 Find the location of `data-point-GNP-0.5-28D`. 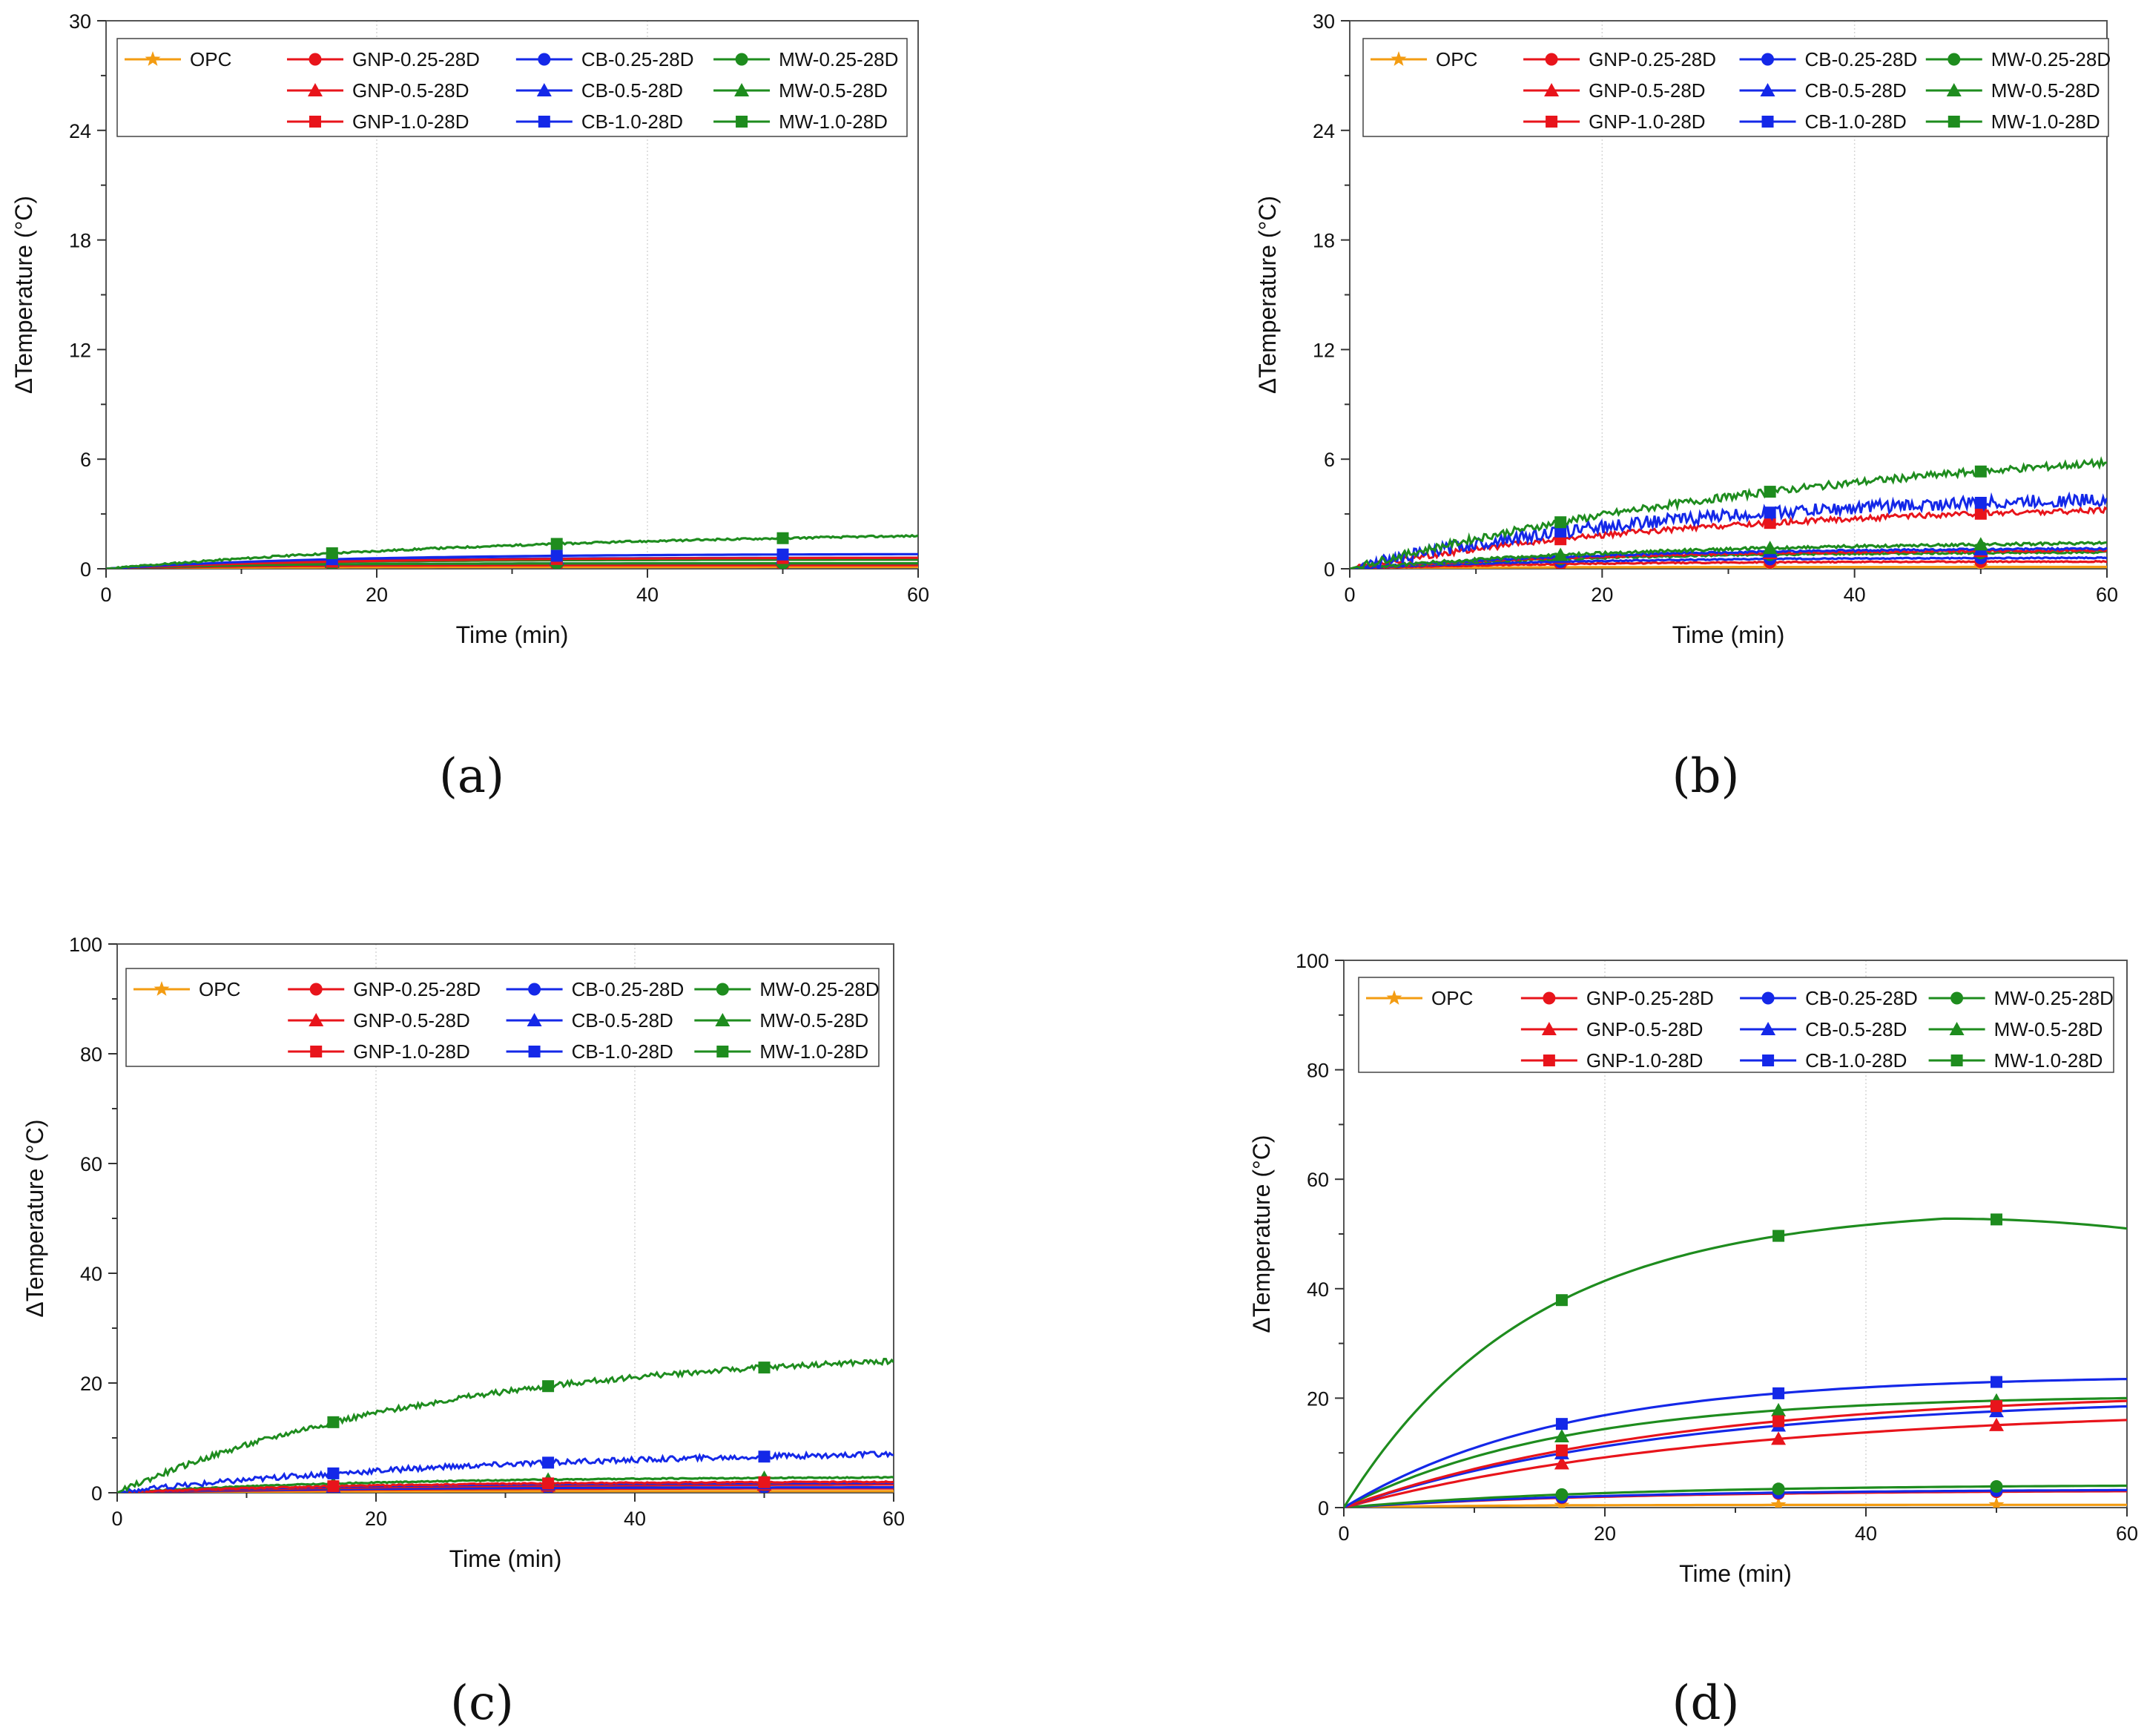

data-point-GNP-0.5-28D is located at coordinates (1779, 1438).